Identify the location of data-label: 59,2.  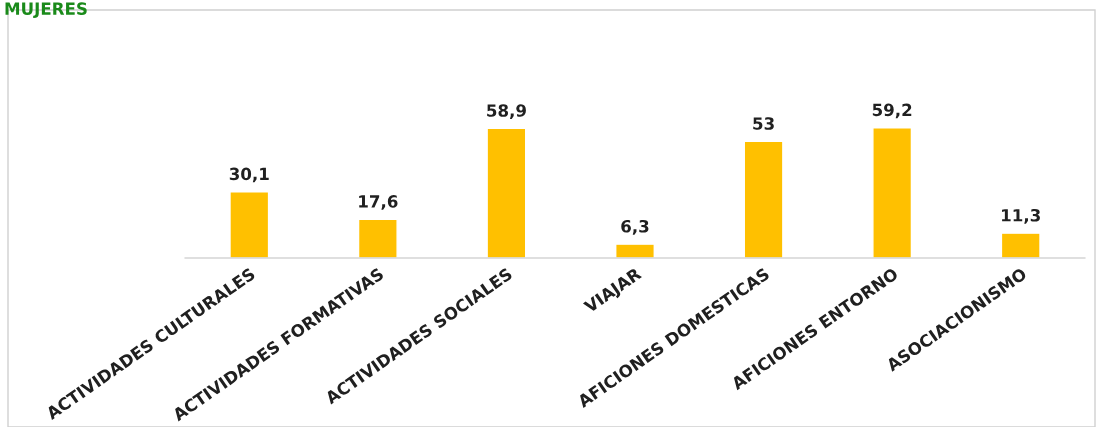
(892, 111).